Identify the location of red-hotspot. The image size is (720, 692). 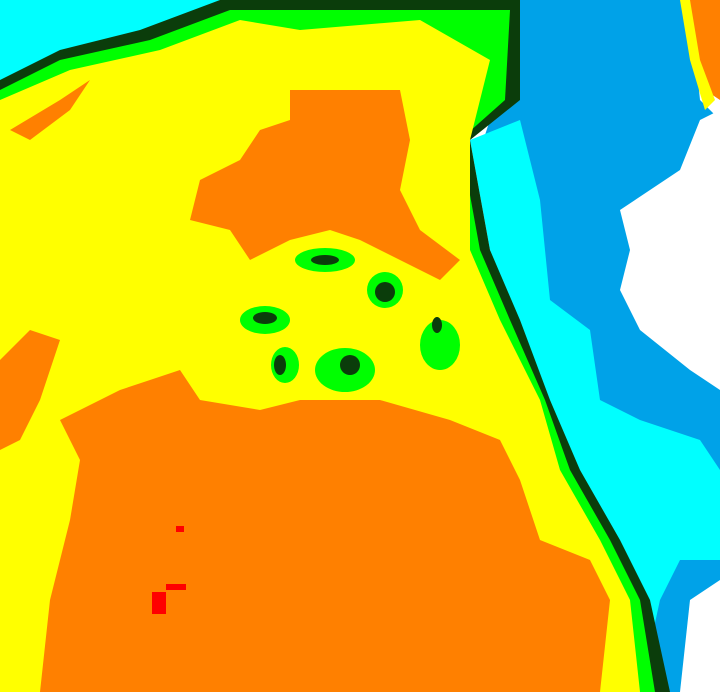
(169, 570).